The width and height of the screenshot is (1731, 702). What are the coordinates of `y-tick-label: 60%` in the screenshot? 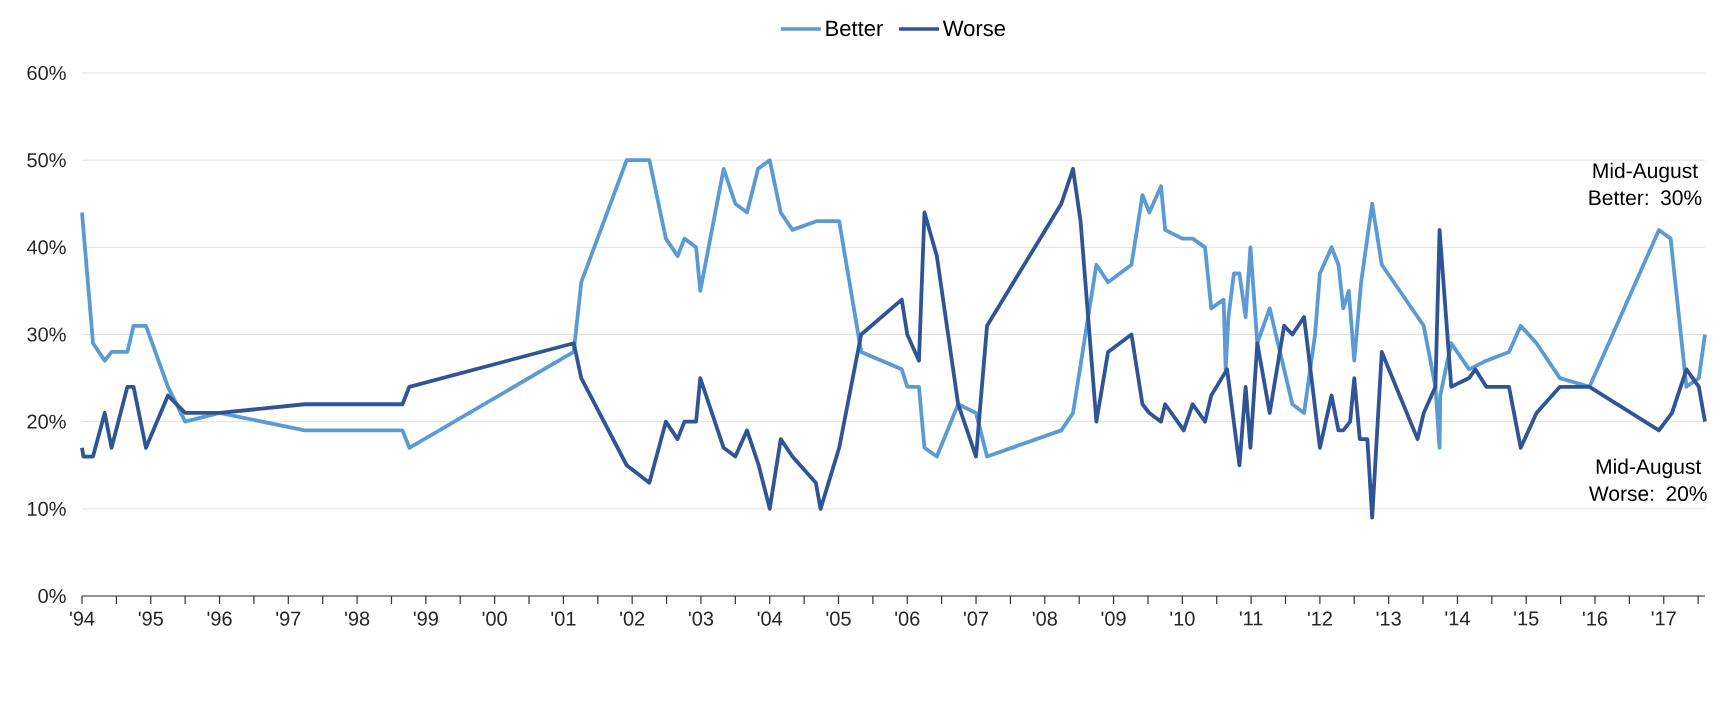 It's located at (46, 73).